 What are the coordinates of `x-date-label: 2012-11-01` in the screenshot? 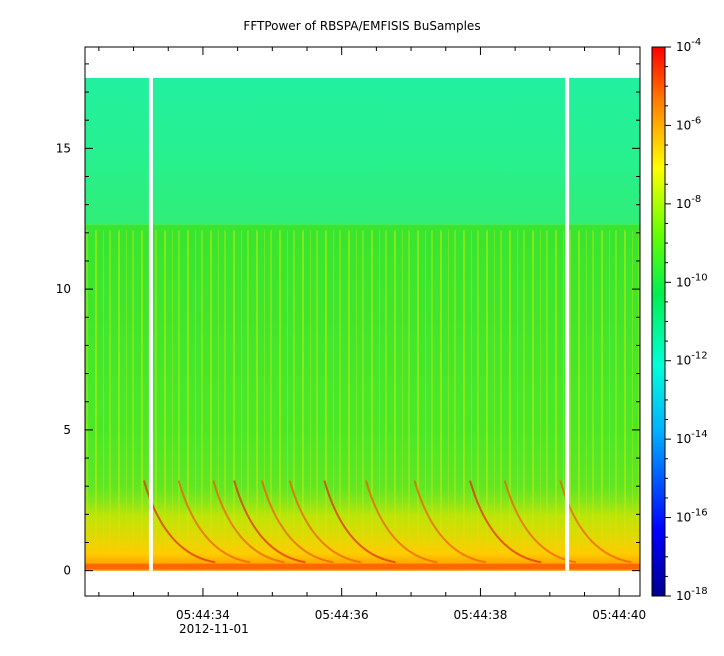 It's located at (214, 629).